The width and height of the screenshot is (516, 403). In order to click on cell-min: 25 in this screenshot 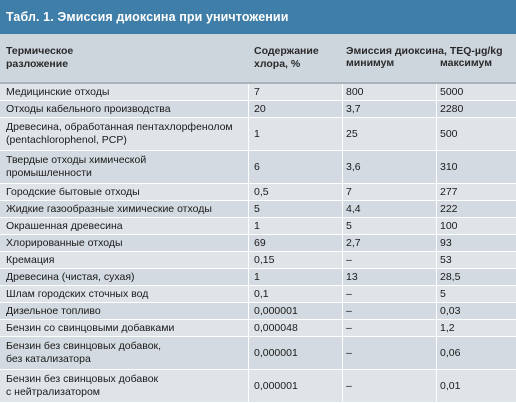, I will do `click(352, 134)`.